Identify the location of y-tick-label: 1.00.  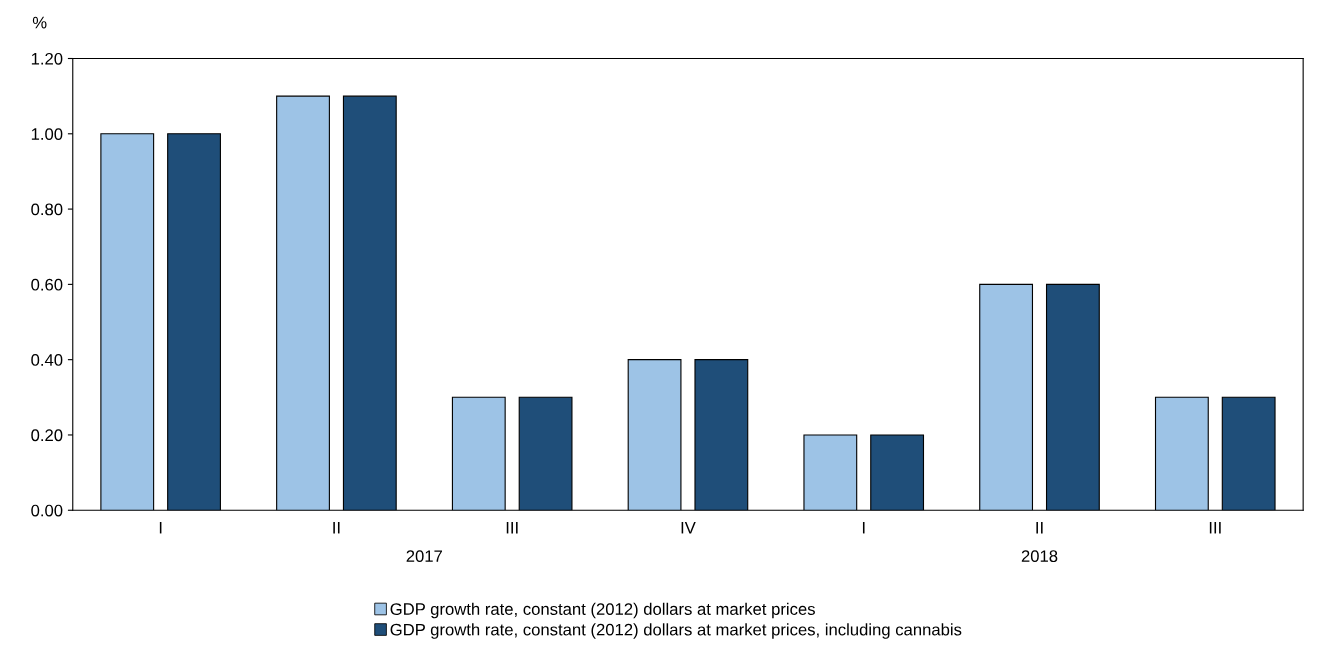
(47, 134).